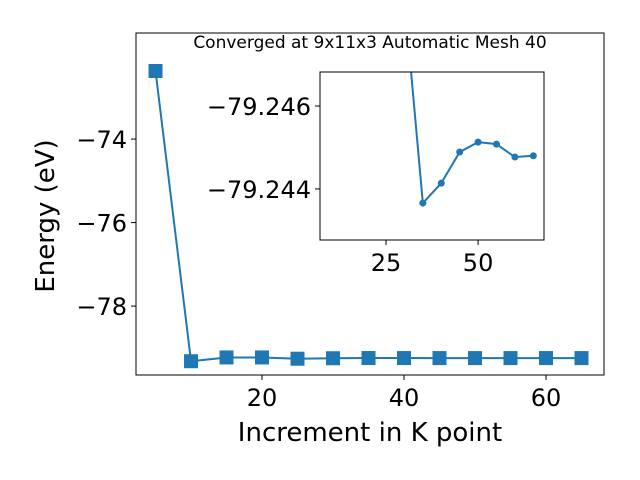 The width and height of the screenshot is (640, 480). What do you see at coordinates (101, 307) in the screenshot?
I see `y-tick-label: −78` at bounding box center [101, 307].